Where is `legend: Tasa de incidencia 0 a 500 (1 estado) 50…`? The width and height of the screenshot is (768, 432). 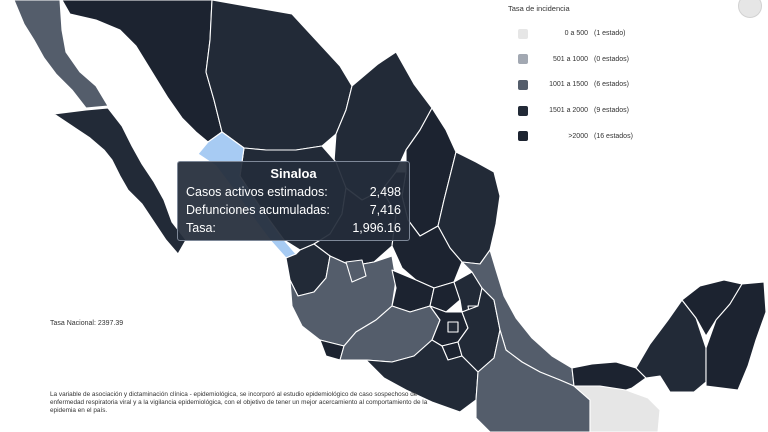
legend: Tasa de incidencia 0 a 500 (1 estado) 50… is located at coordinates (621, 76).